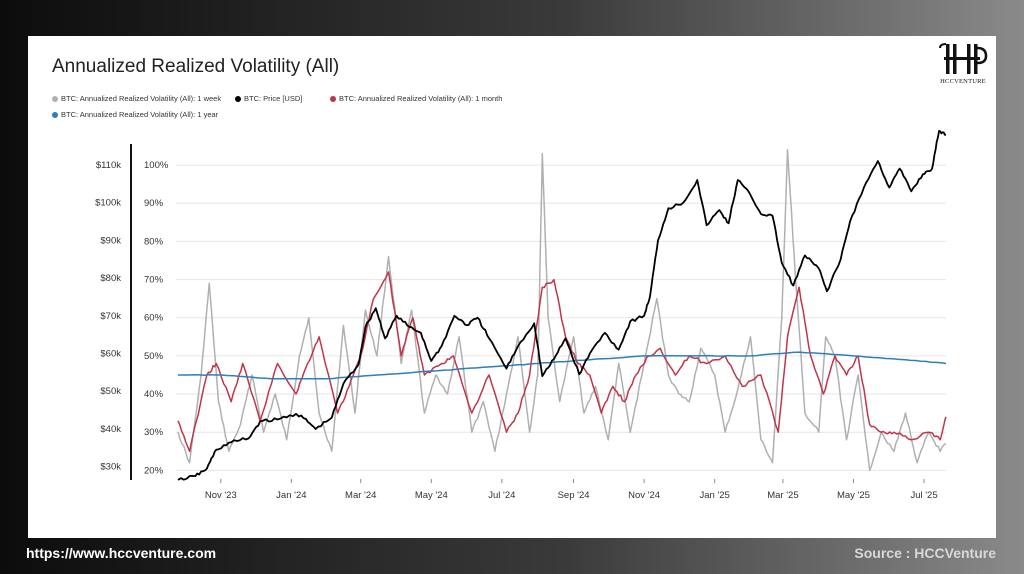  What do you see at coordinates (154, 470) in the screenshot?
I see `right-tick-label: 20%` at bounding box center [154, 470].